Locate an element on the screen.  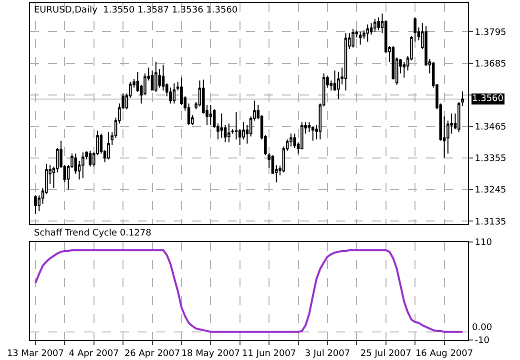
ref-line-label: 1.3560 is located at coordinates (488, 99).